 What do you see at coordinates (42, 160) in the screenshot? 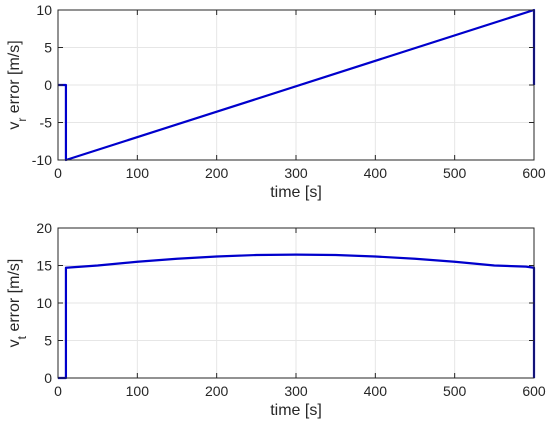
I see `y-tick-label: -10` at bounding box center [42, 160].